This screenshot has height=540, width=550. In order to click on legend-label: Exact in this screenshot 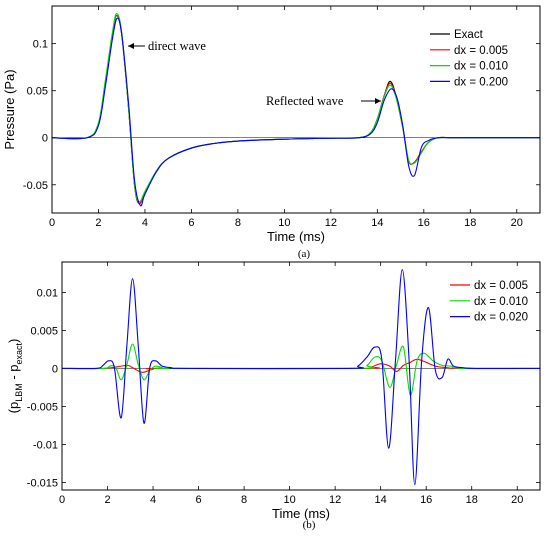, I will do `click(469, 35)`.